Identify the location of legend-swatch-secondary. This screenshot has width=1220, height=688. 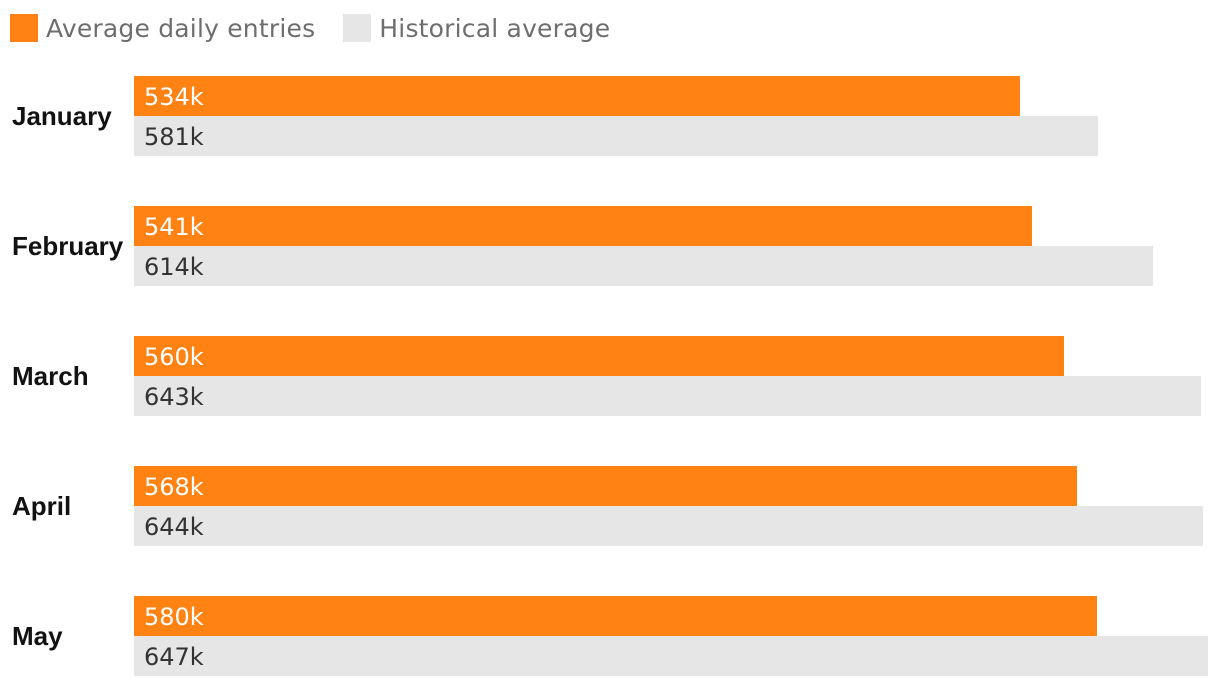
(357, 28).